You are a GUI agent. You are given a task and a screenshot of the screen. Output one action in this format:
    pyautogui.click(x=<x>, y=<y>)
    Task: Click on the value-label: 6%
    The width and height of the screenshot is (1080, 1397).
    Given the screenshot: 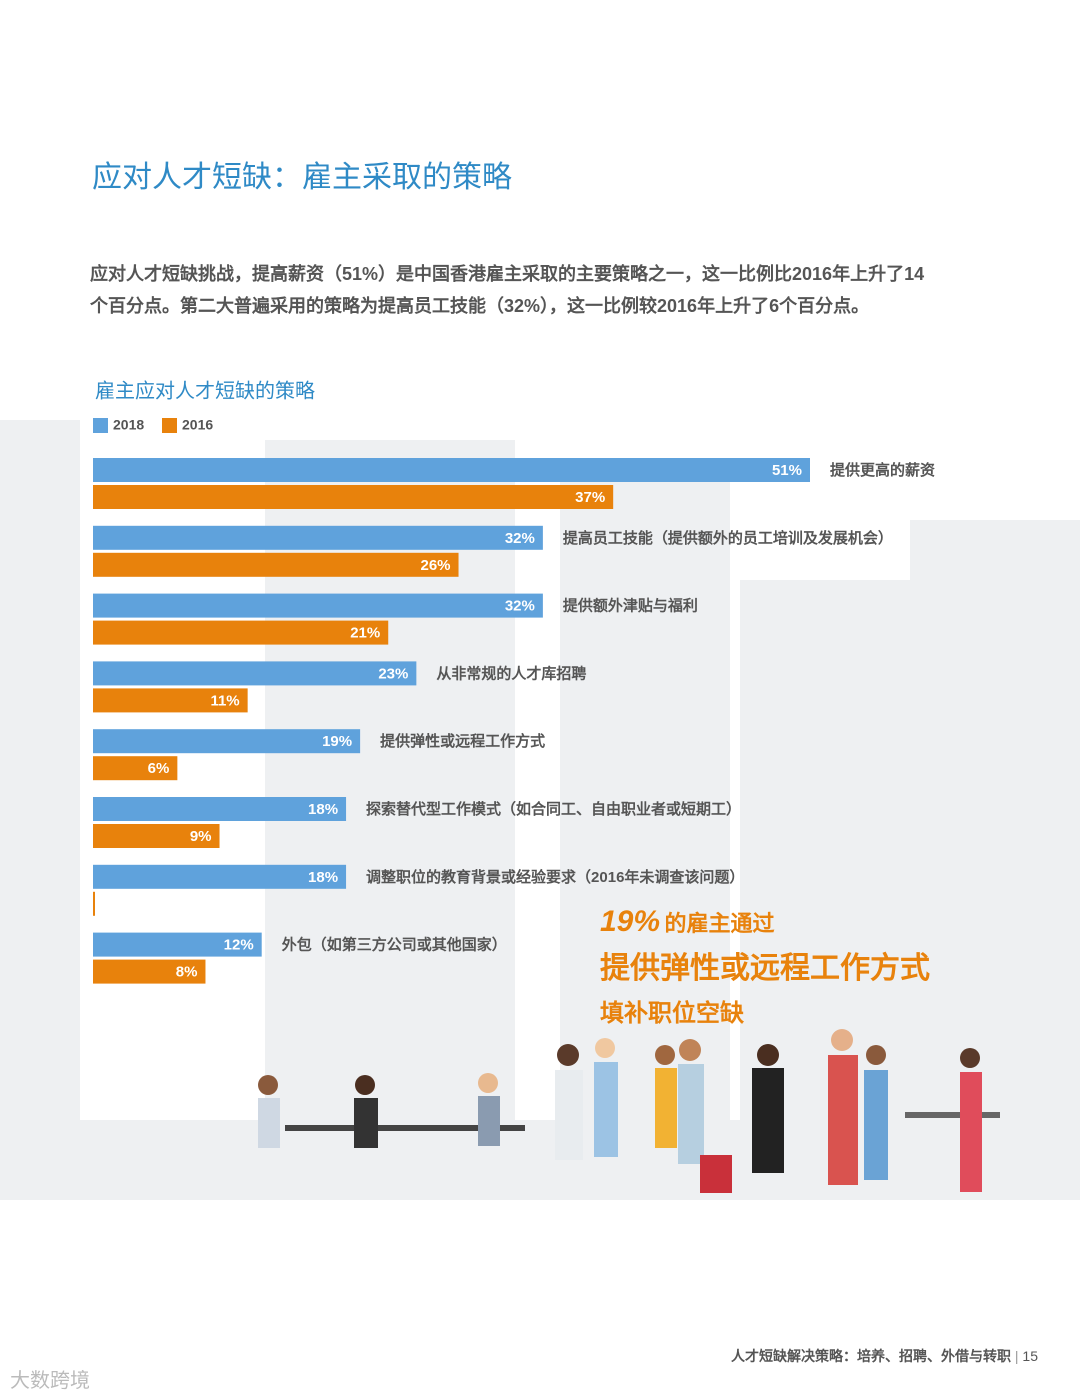 What is the action you would take?
    pyautogui.click(x=159, y=768)
    